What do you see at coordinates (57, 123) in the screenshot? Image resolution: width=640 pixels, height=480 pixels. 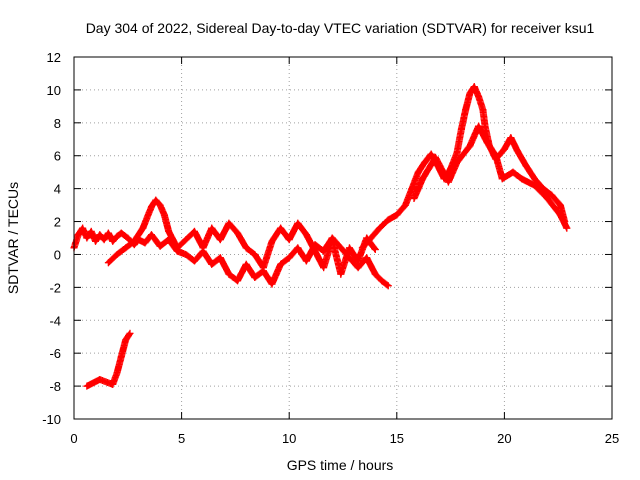 I see `y-tick-label: 8` at bounding box center [57, 123].